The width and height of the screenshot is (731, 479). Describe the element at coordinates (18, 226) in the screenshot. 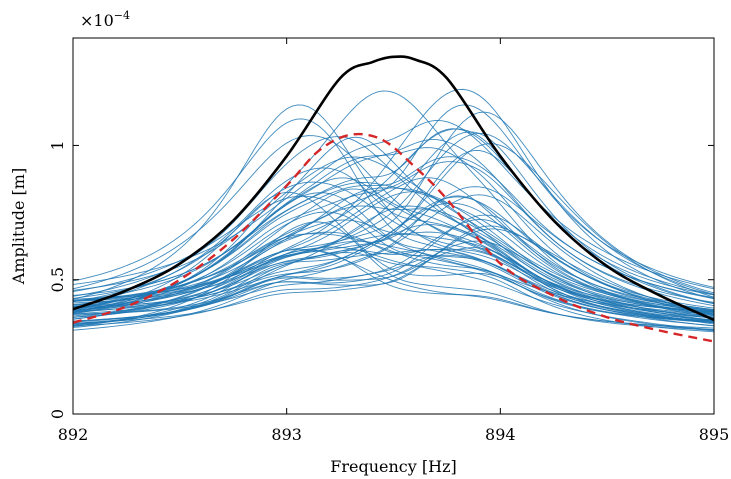

I see `y-axis-label: Amplitude [m]` at that location.